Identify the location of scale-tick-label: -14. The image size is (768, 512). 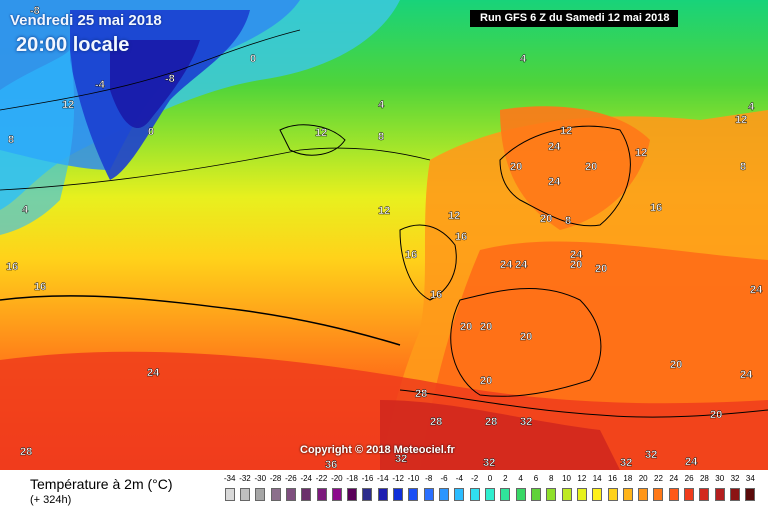
(383, 478).